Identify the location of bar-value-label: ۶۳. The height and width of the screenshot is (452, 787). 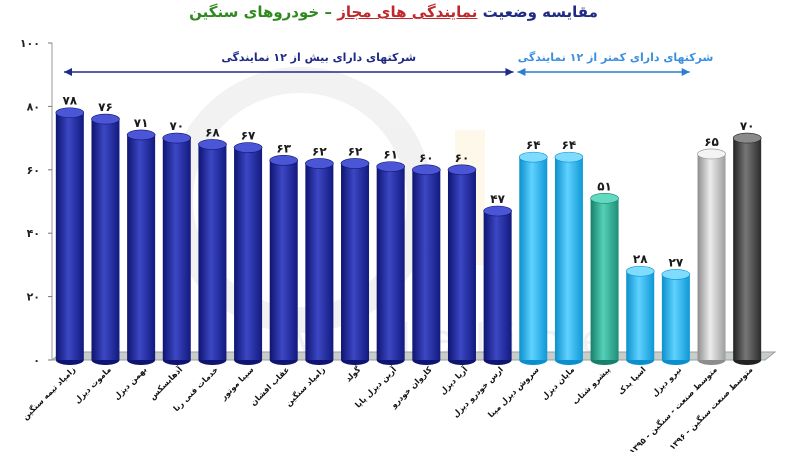
(283, 148).